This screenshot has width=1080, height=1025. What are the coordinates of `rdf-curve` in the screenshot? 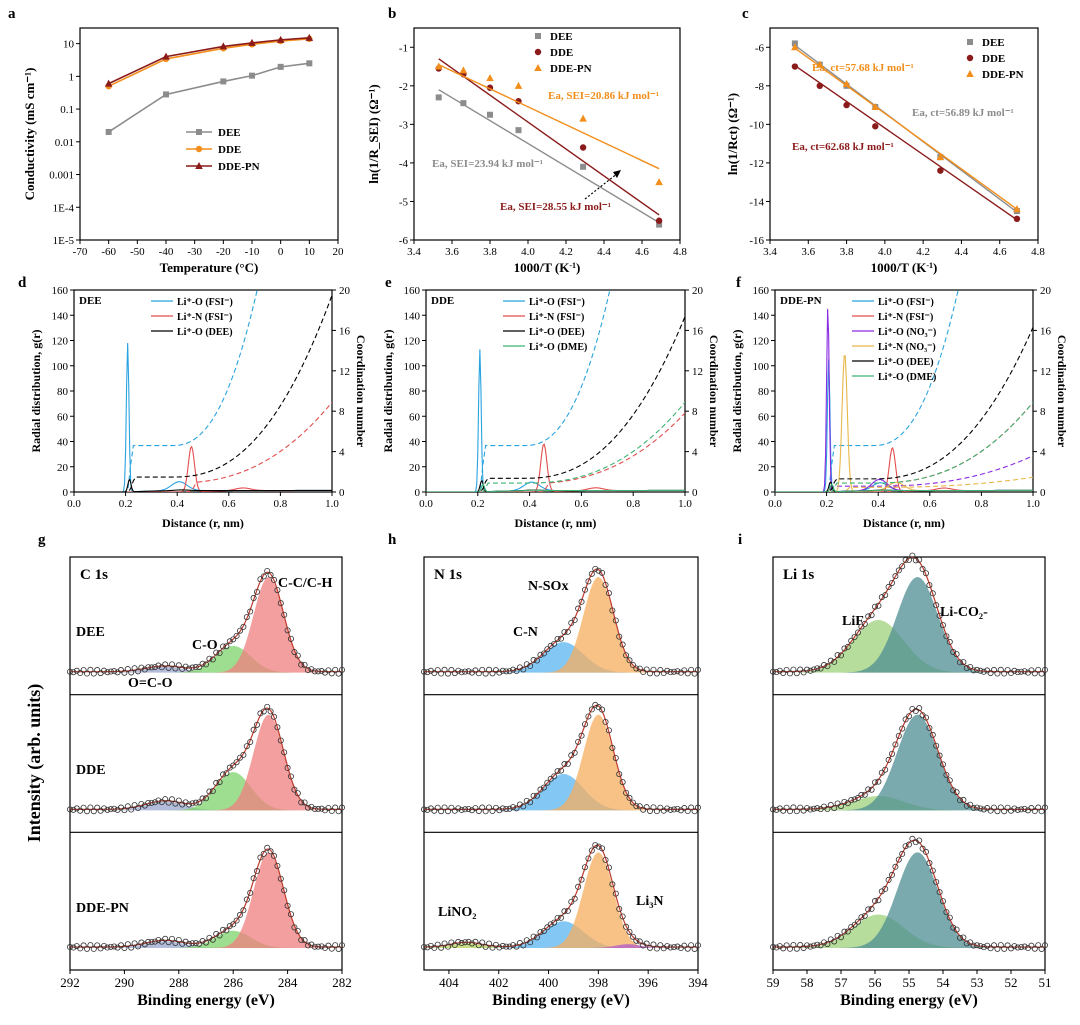 It's located at (203, 485).